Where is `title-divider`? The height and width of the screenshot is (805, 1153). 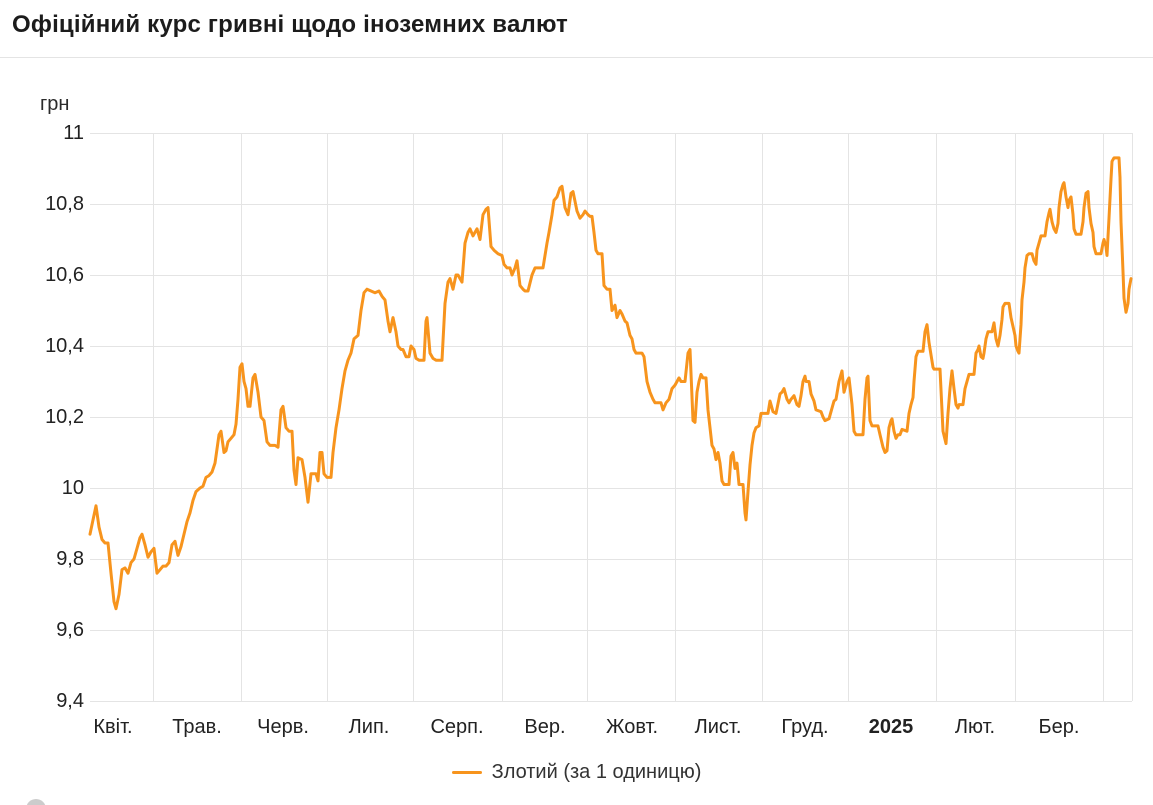 title-divider is located at coordinates (576, 57).